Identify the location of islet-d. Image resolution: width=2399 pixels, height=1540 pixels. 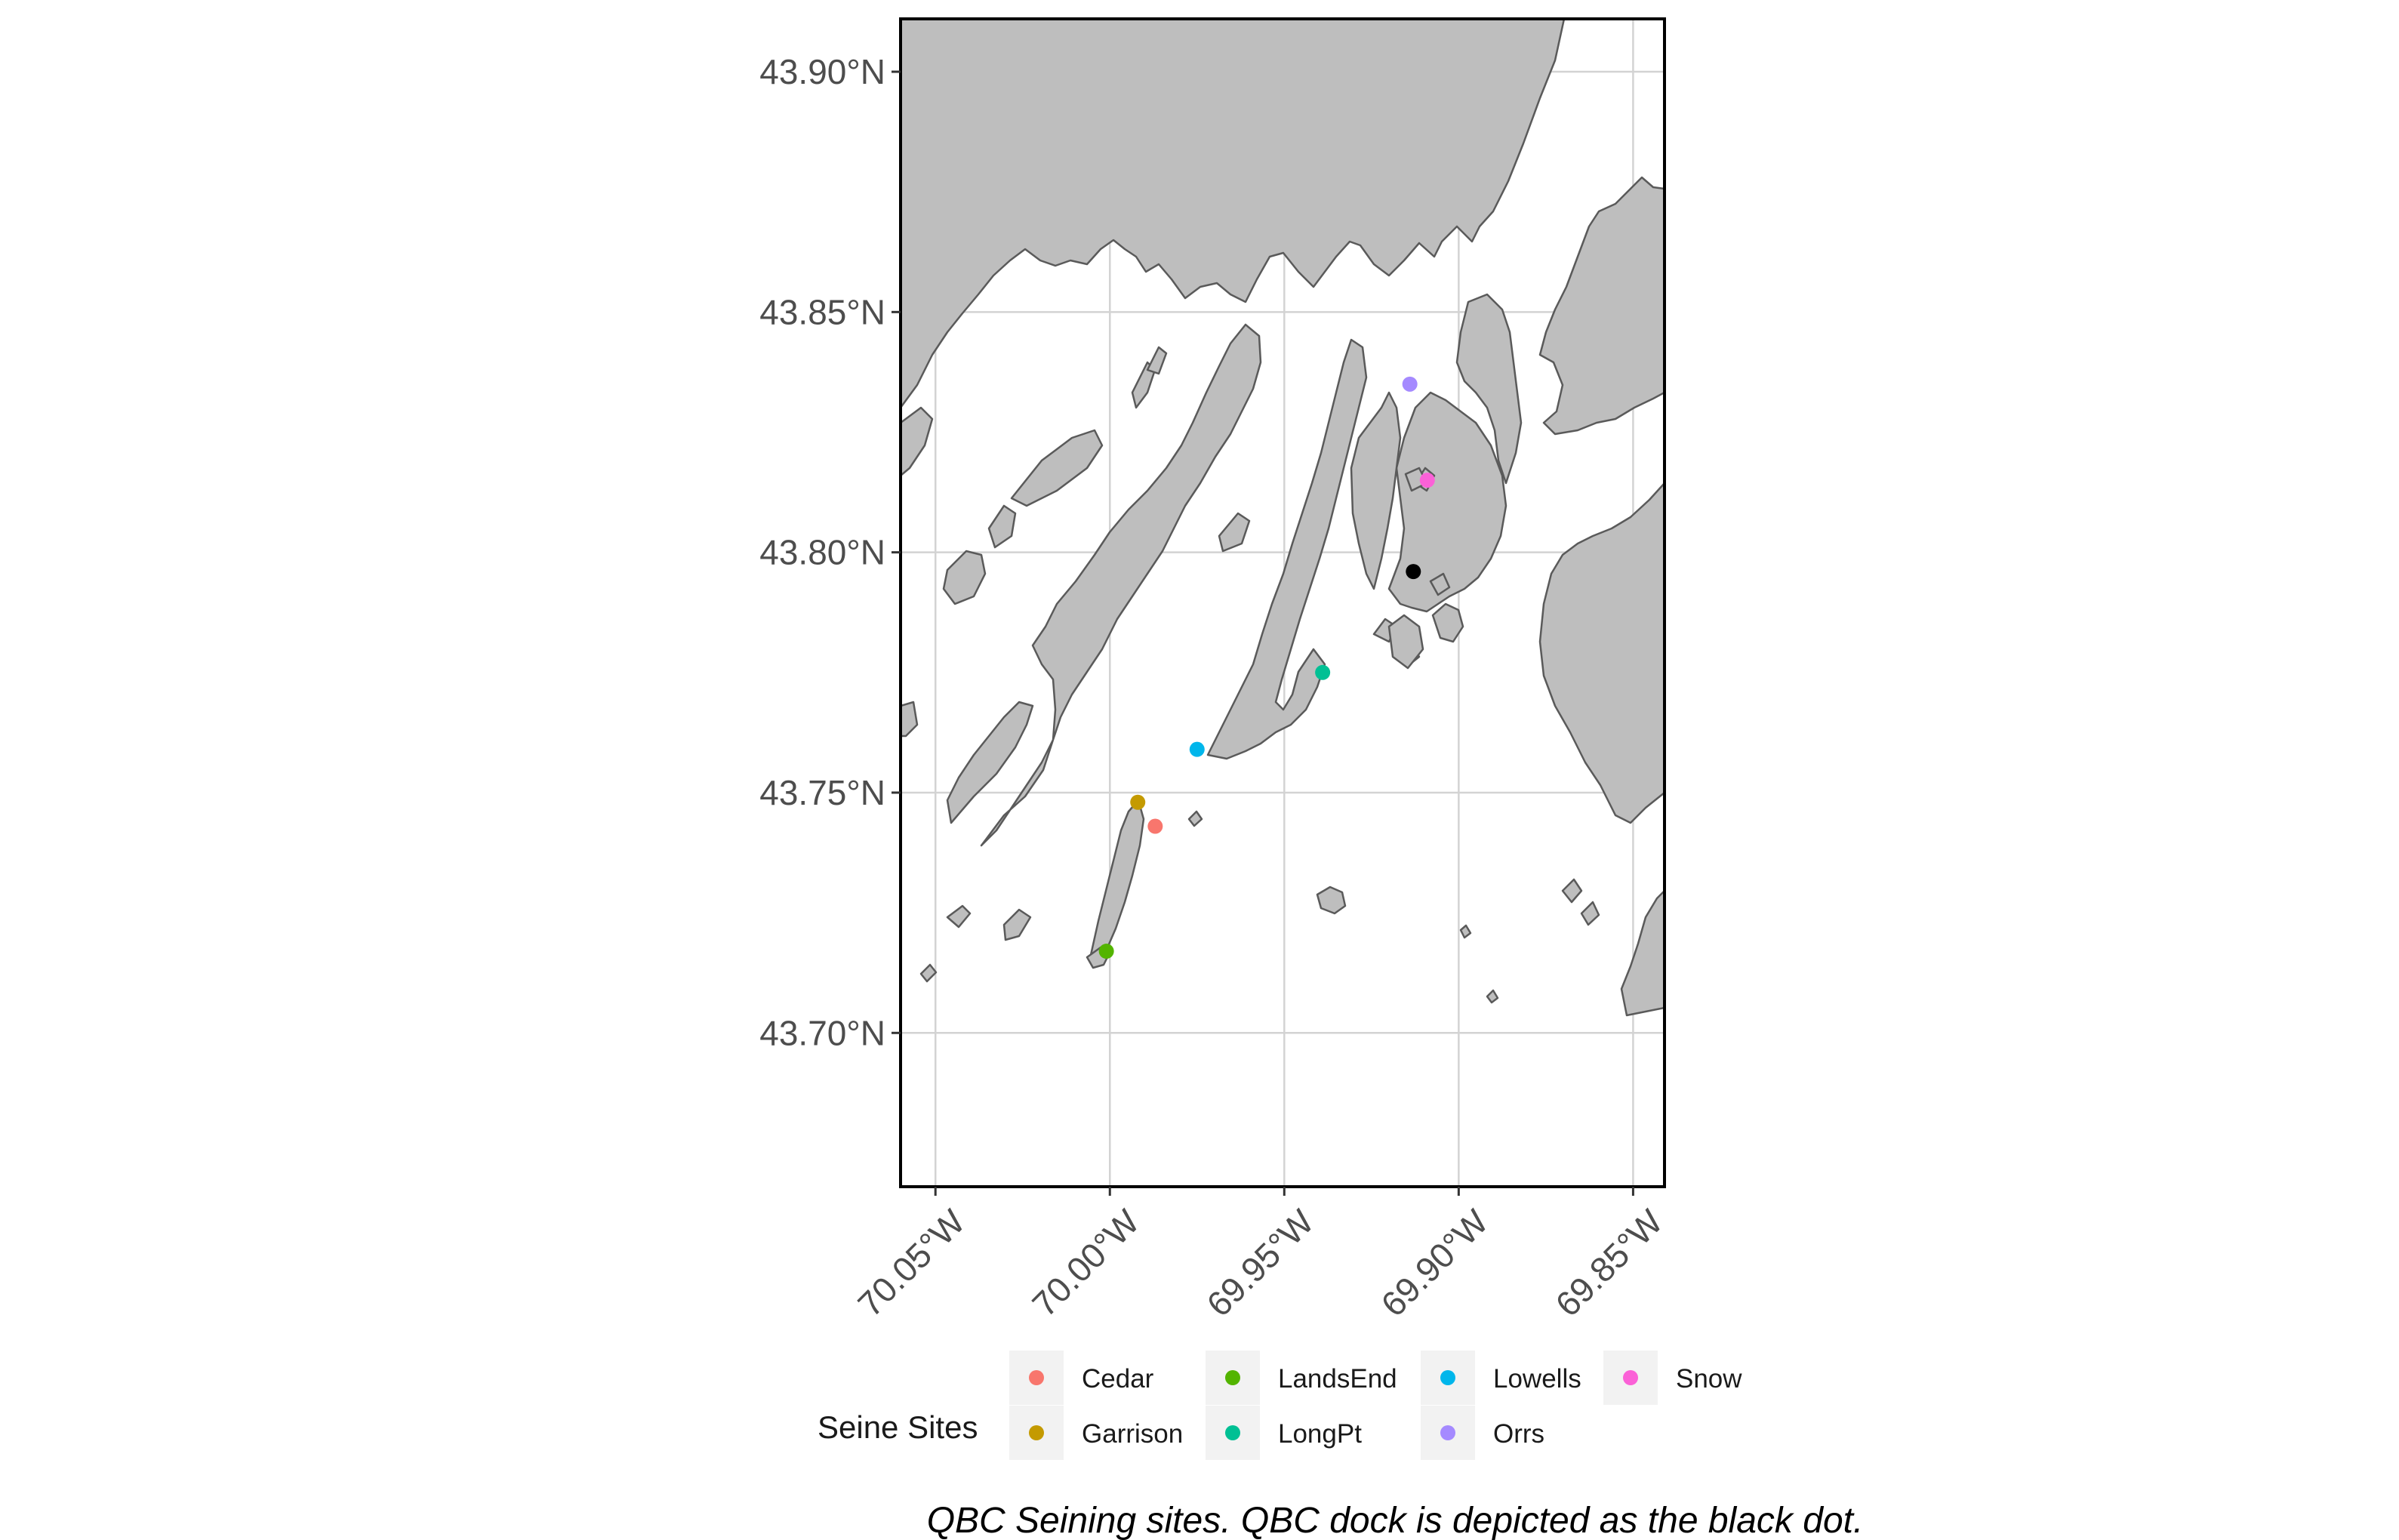
(1157, 360).